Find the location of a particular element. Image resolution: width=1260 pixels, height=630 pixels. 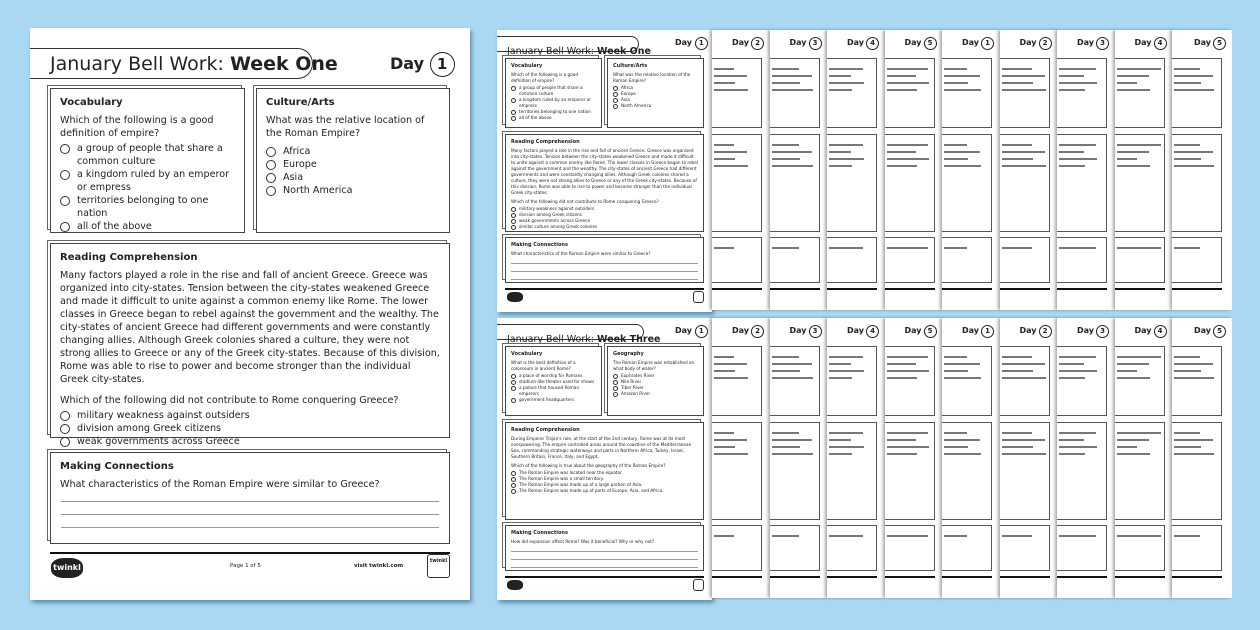

page-title: January Bell Work: Week Three is located at coordinates (584, 339).